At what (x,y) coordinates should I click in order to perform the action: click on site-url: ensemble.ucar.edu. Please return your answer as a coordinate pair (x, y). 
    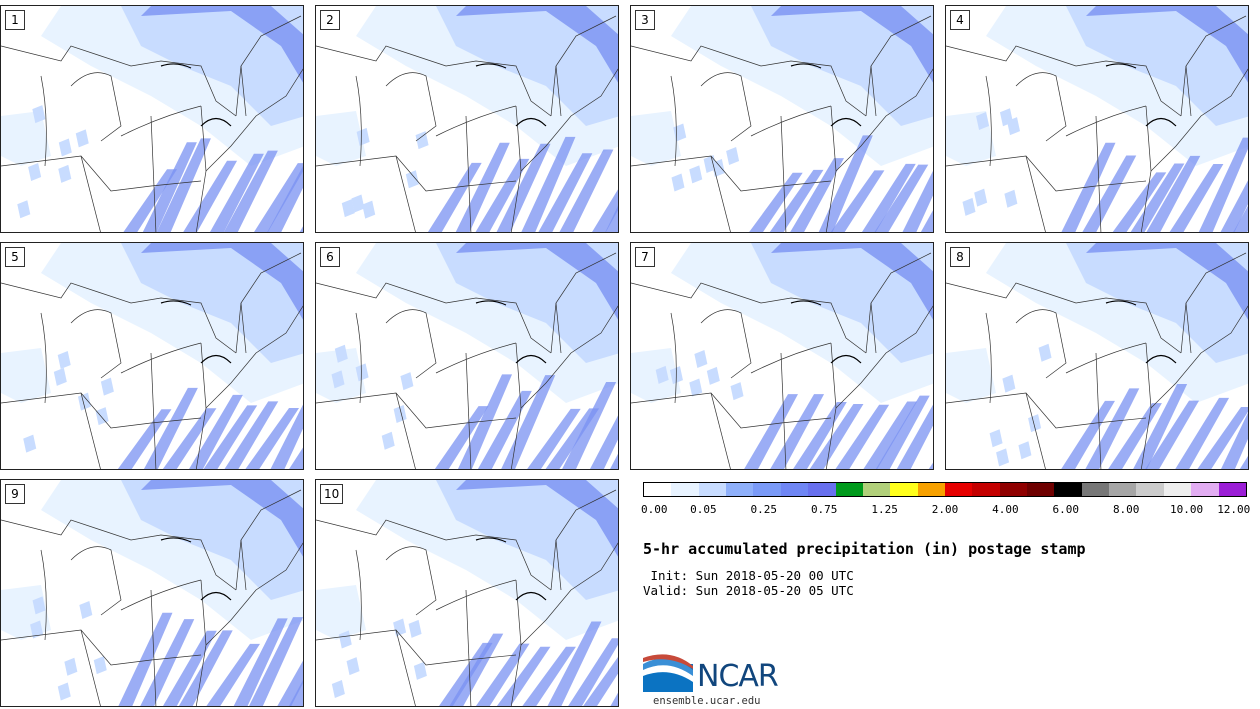
    Looking at the image, I should click on (707, 701).